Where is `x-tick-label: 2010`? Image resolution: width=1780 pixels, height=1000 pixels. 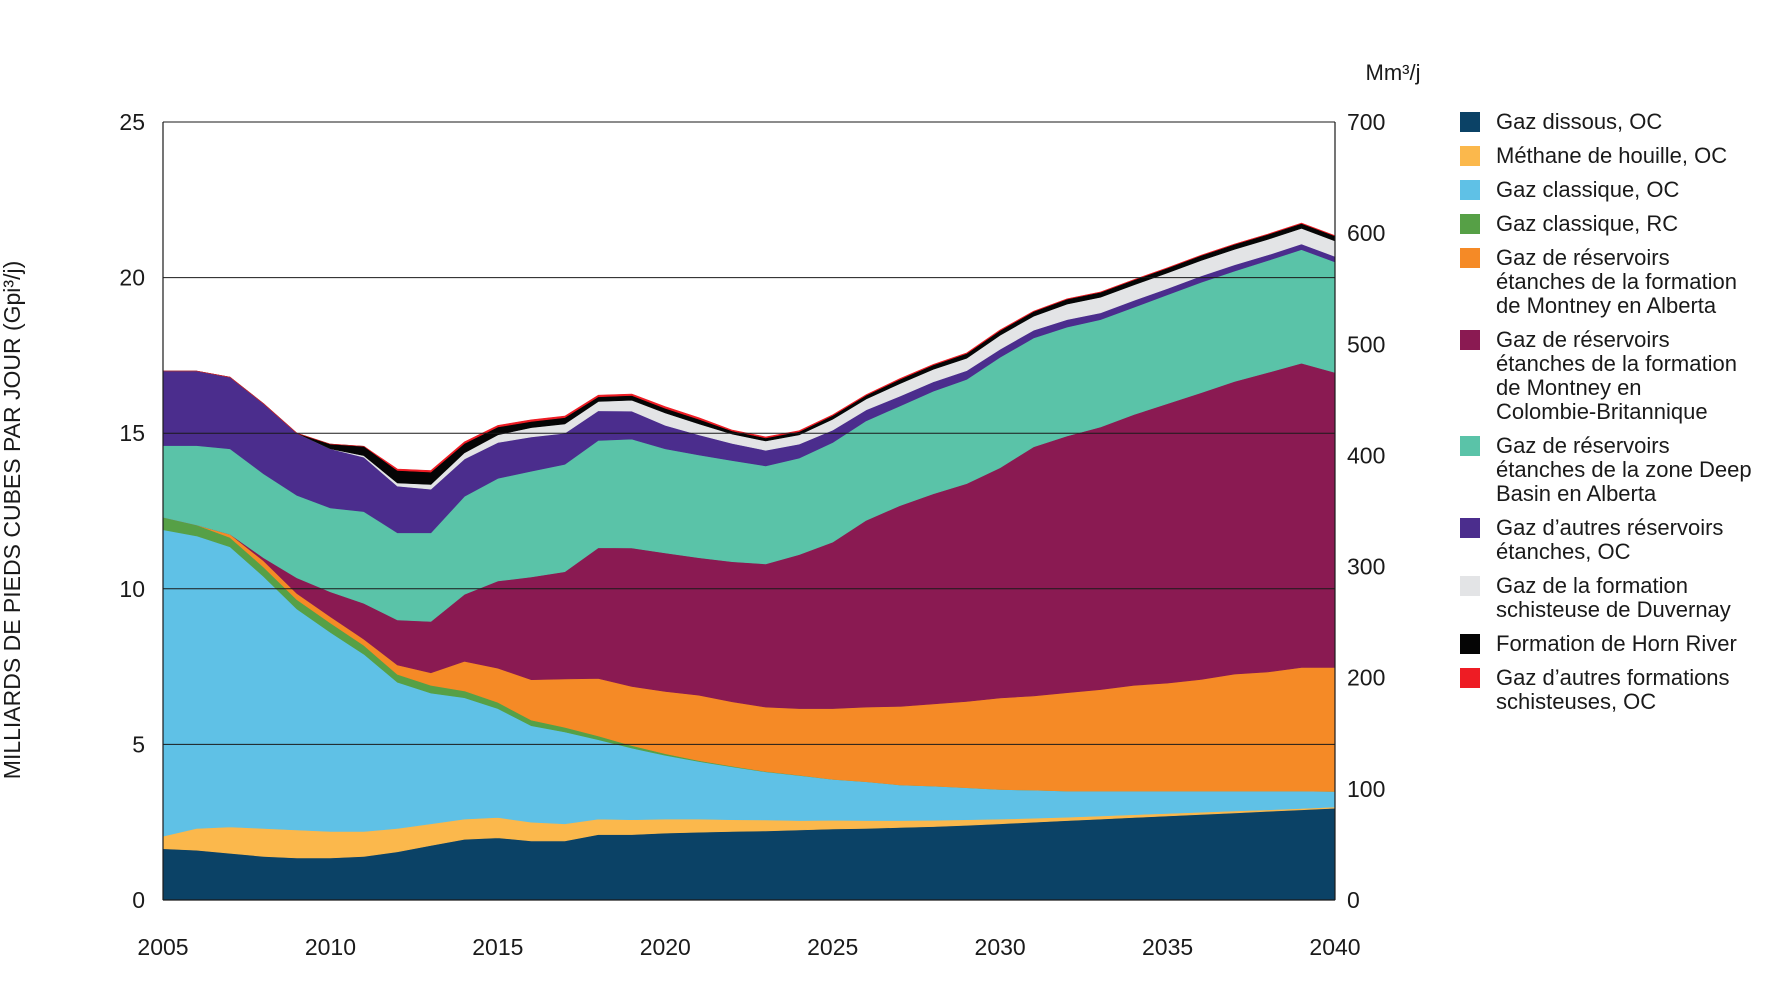 x-tick-label: 2010 is located at coordinates (330, 947).